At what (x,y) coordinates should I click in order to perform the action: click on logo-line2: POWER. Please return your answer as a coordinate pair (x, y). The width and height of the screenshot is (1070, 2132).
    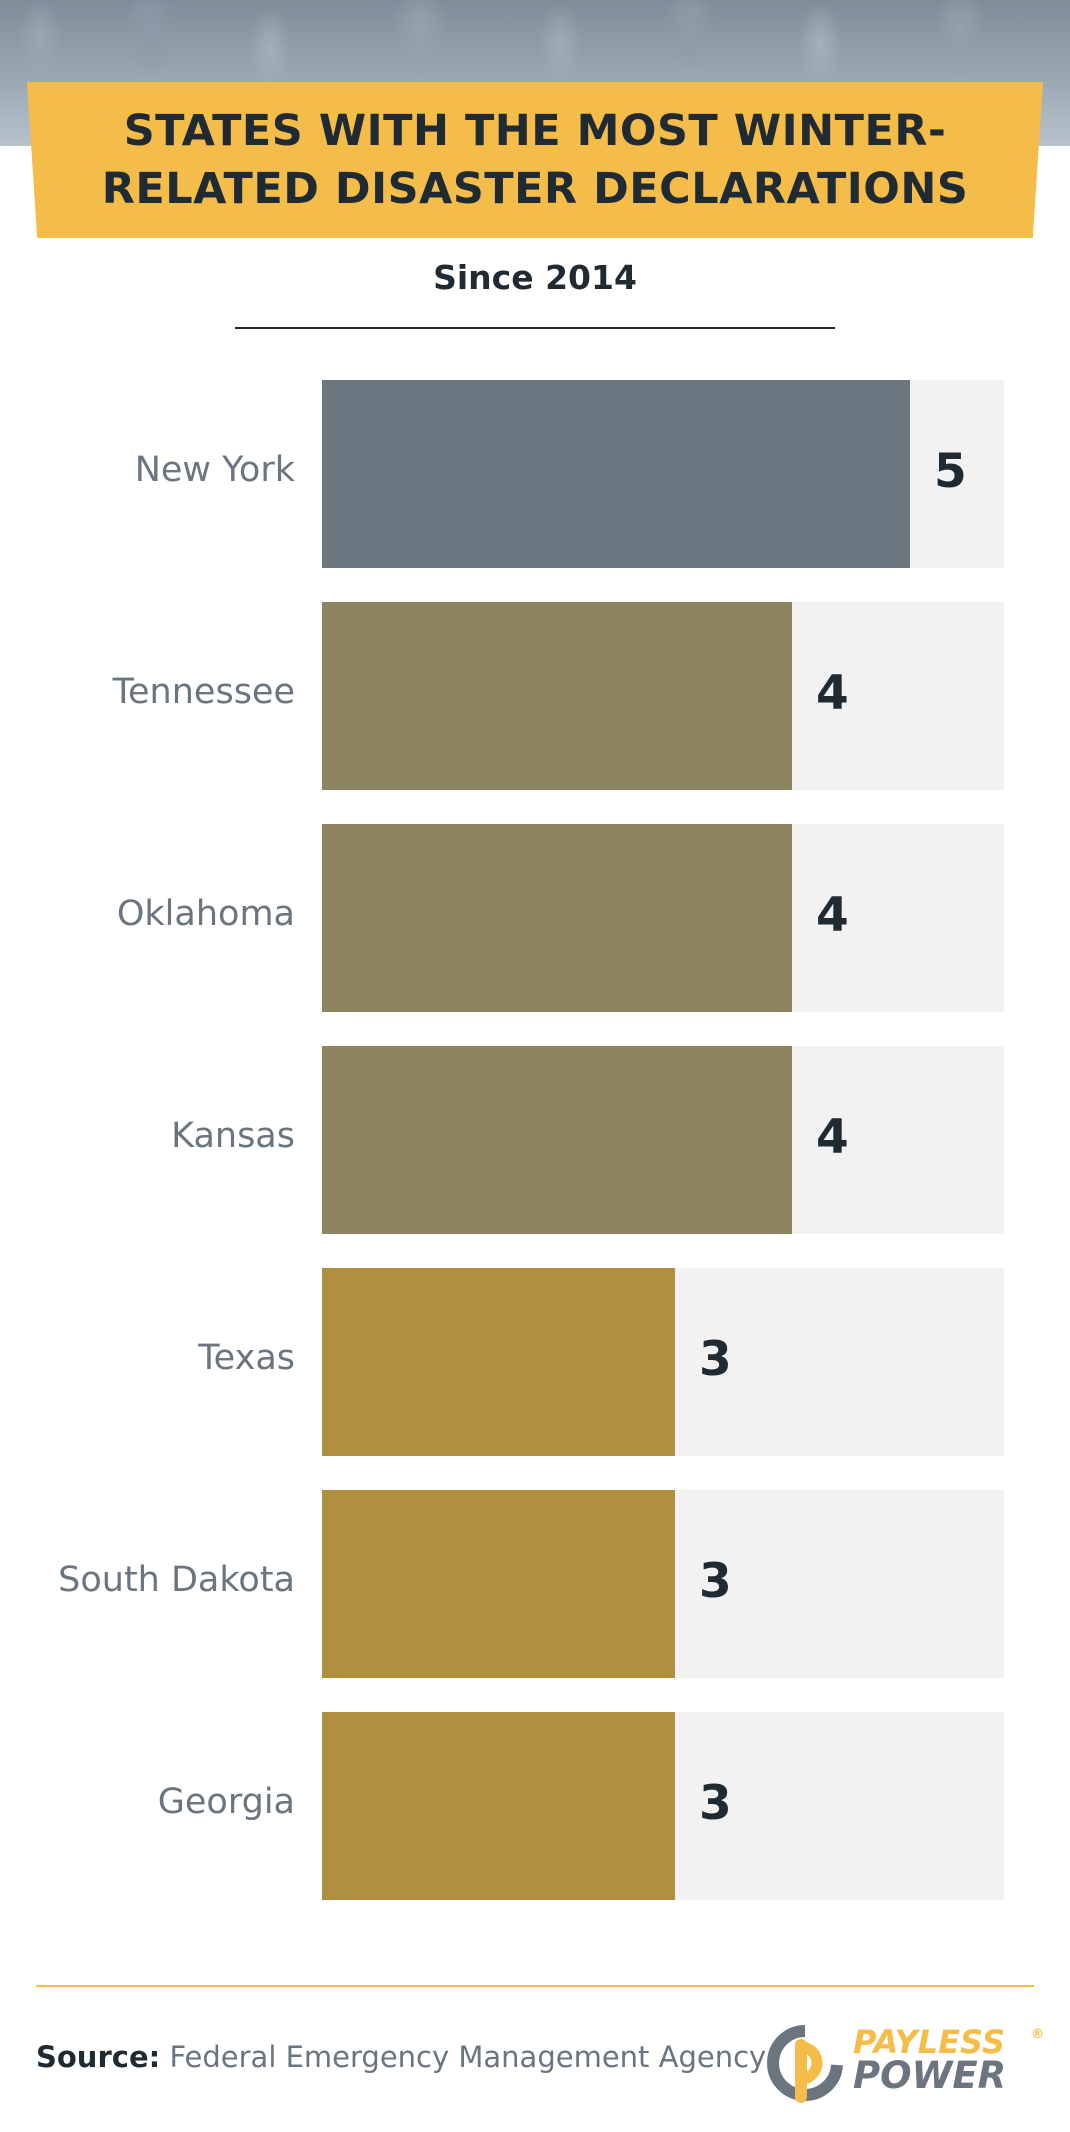
    Looking at the image, I should click on (930, 2075).